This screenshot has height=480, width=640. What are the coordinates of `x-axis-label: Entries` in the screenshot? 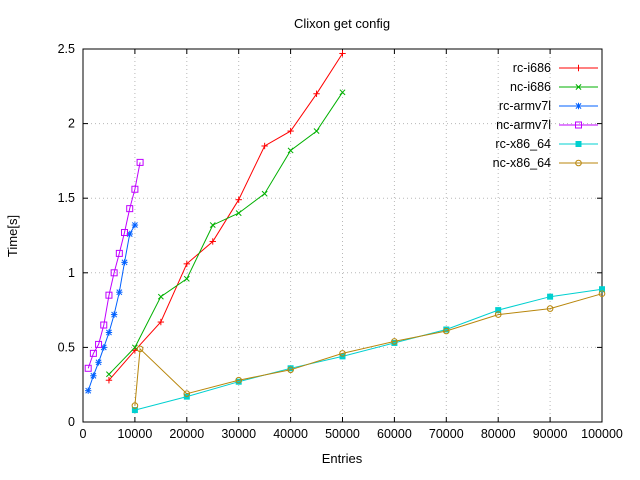 It's located at (342, 458).